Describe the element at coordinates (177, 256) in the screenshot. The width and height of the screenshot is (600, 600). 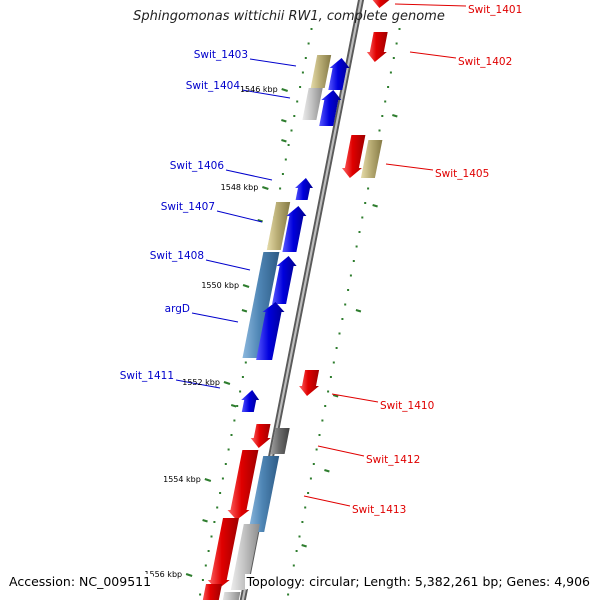
I see `reverse-gene-label: Swit_1408` at that location.